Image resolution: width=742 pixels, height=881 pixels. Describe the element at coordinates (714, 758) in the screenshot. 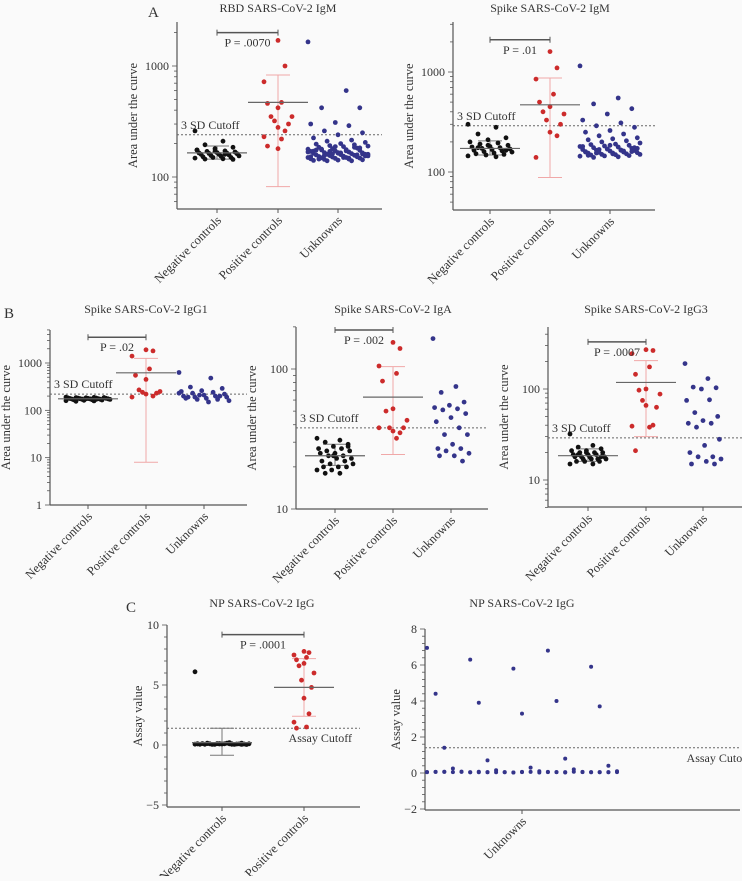

I see `cutoff-label: Assay Cutoff` at that location.